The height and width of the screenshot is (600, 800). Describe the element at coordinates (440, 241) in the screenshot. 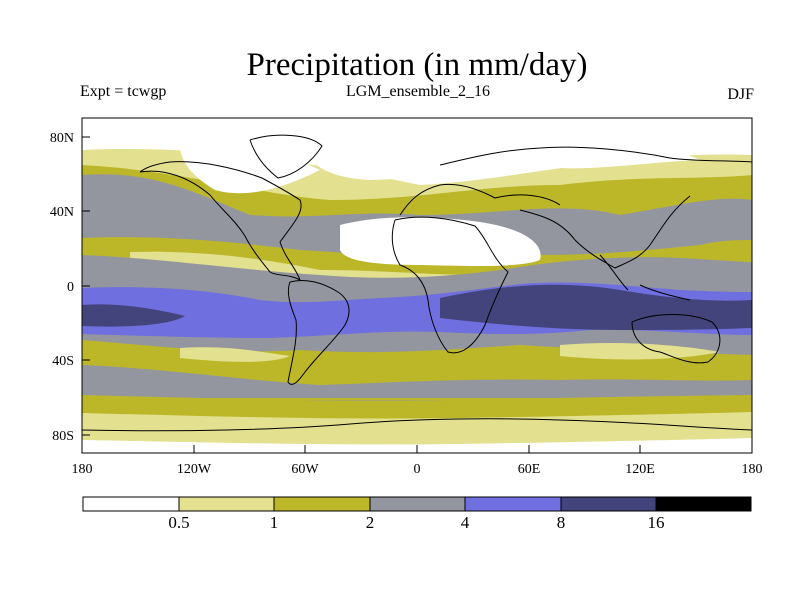

I see `dry-sahara` at that location.